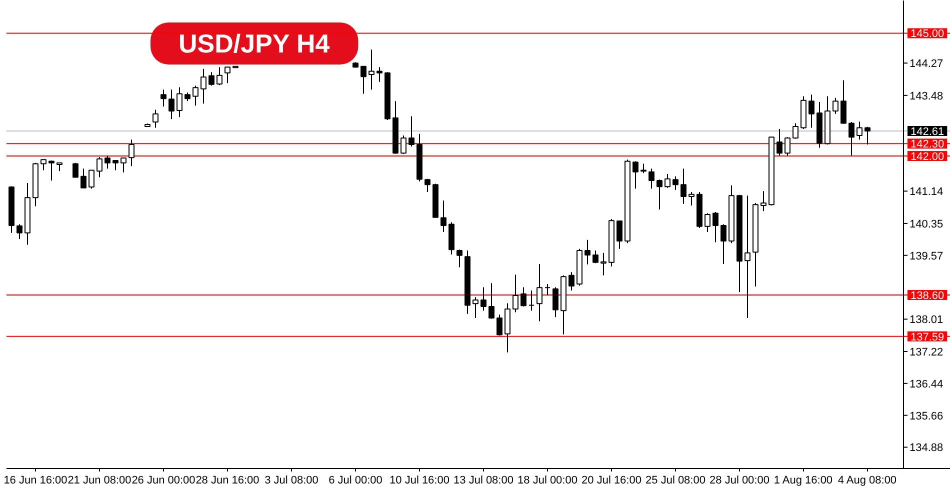 The image size is (950, 500). Describe the element at coordinates (254, 43) in the screenshot. I see `text: USD/JPY H4` at that location.